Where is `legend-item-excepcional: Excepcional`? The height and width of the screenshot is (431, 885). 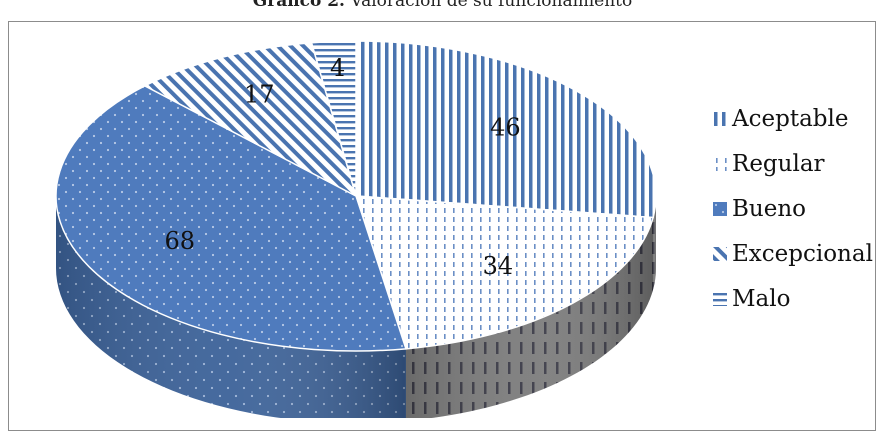 legend-item-excepcional: Excepcional is located at coordinates (793, 254).